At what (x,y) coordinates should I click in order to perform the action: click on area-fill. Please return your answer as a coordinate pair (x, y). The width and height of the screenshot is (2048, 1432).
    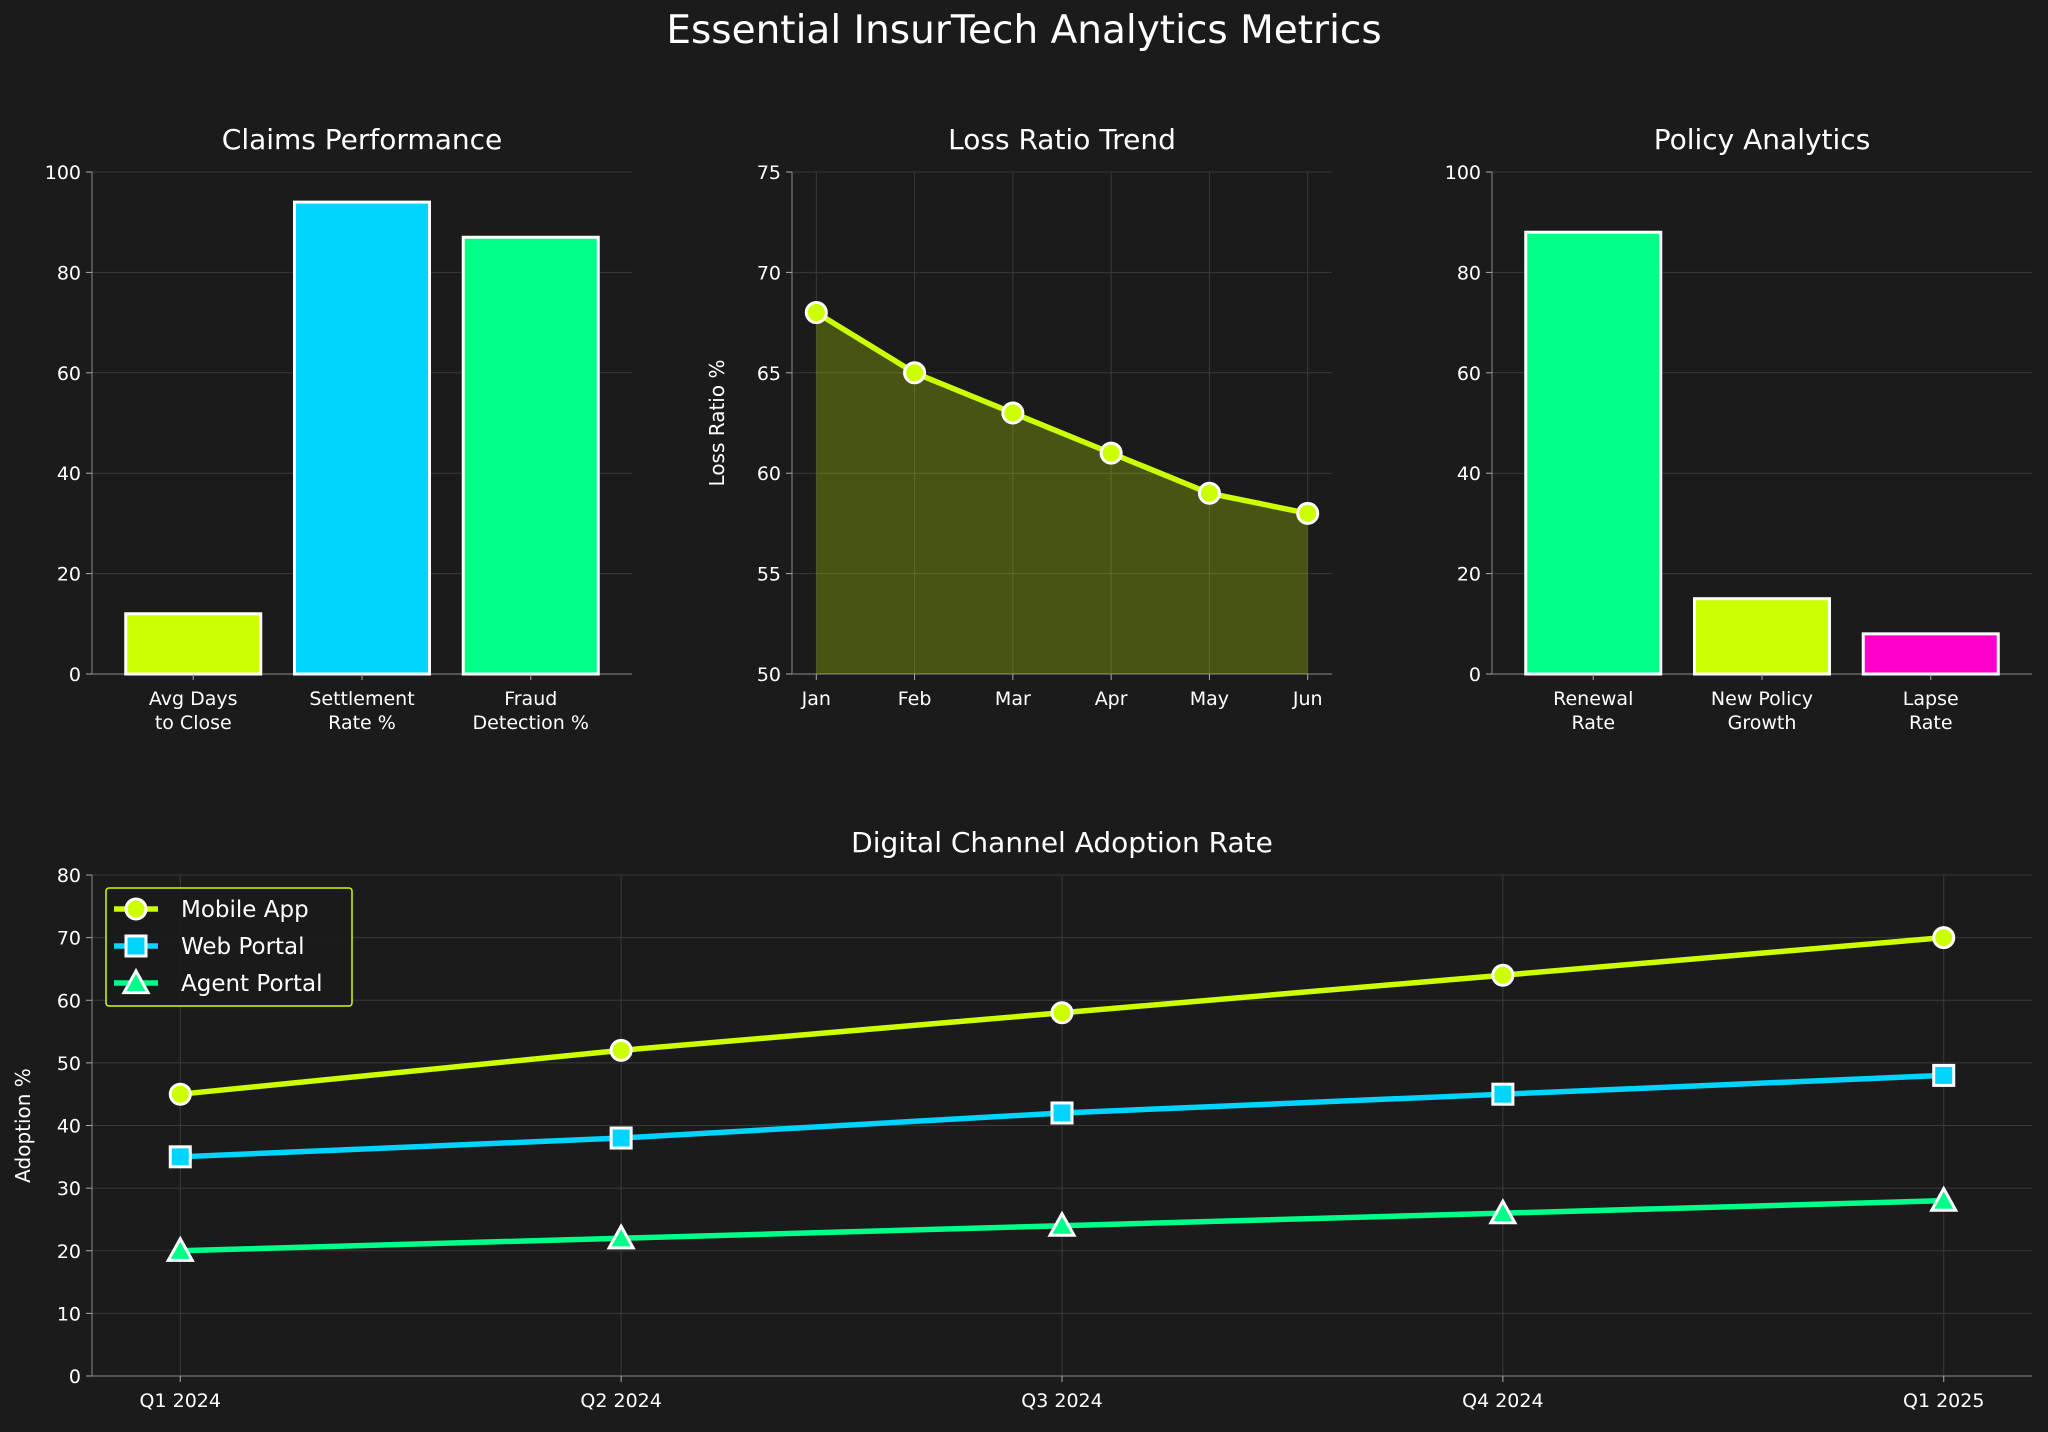
    Looking at the image, I should click on (1062, 493).